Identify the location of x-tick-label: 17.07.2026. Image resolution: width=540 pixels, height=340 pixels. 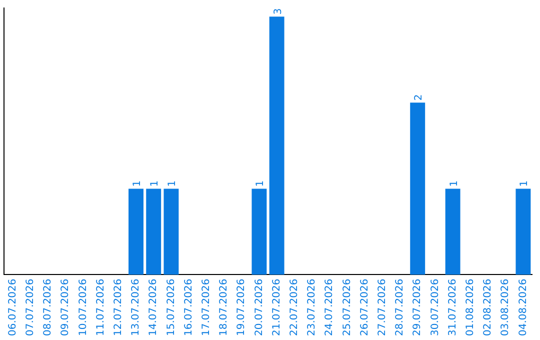
(206, 307).